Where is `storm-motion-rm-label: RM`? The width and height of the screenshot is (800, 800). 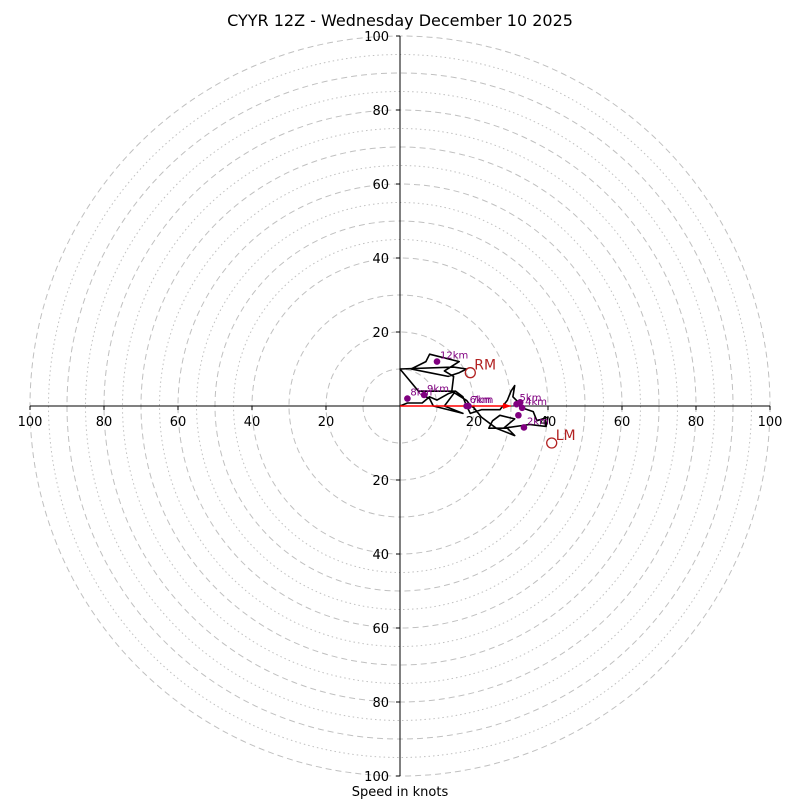 storm-motion-rm-label: RM is located at coordinates (485, 366).